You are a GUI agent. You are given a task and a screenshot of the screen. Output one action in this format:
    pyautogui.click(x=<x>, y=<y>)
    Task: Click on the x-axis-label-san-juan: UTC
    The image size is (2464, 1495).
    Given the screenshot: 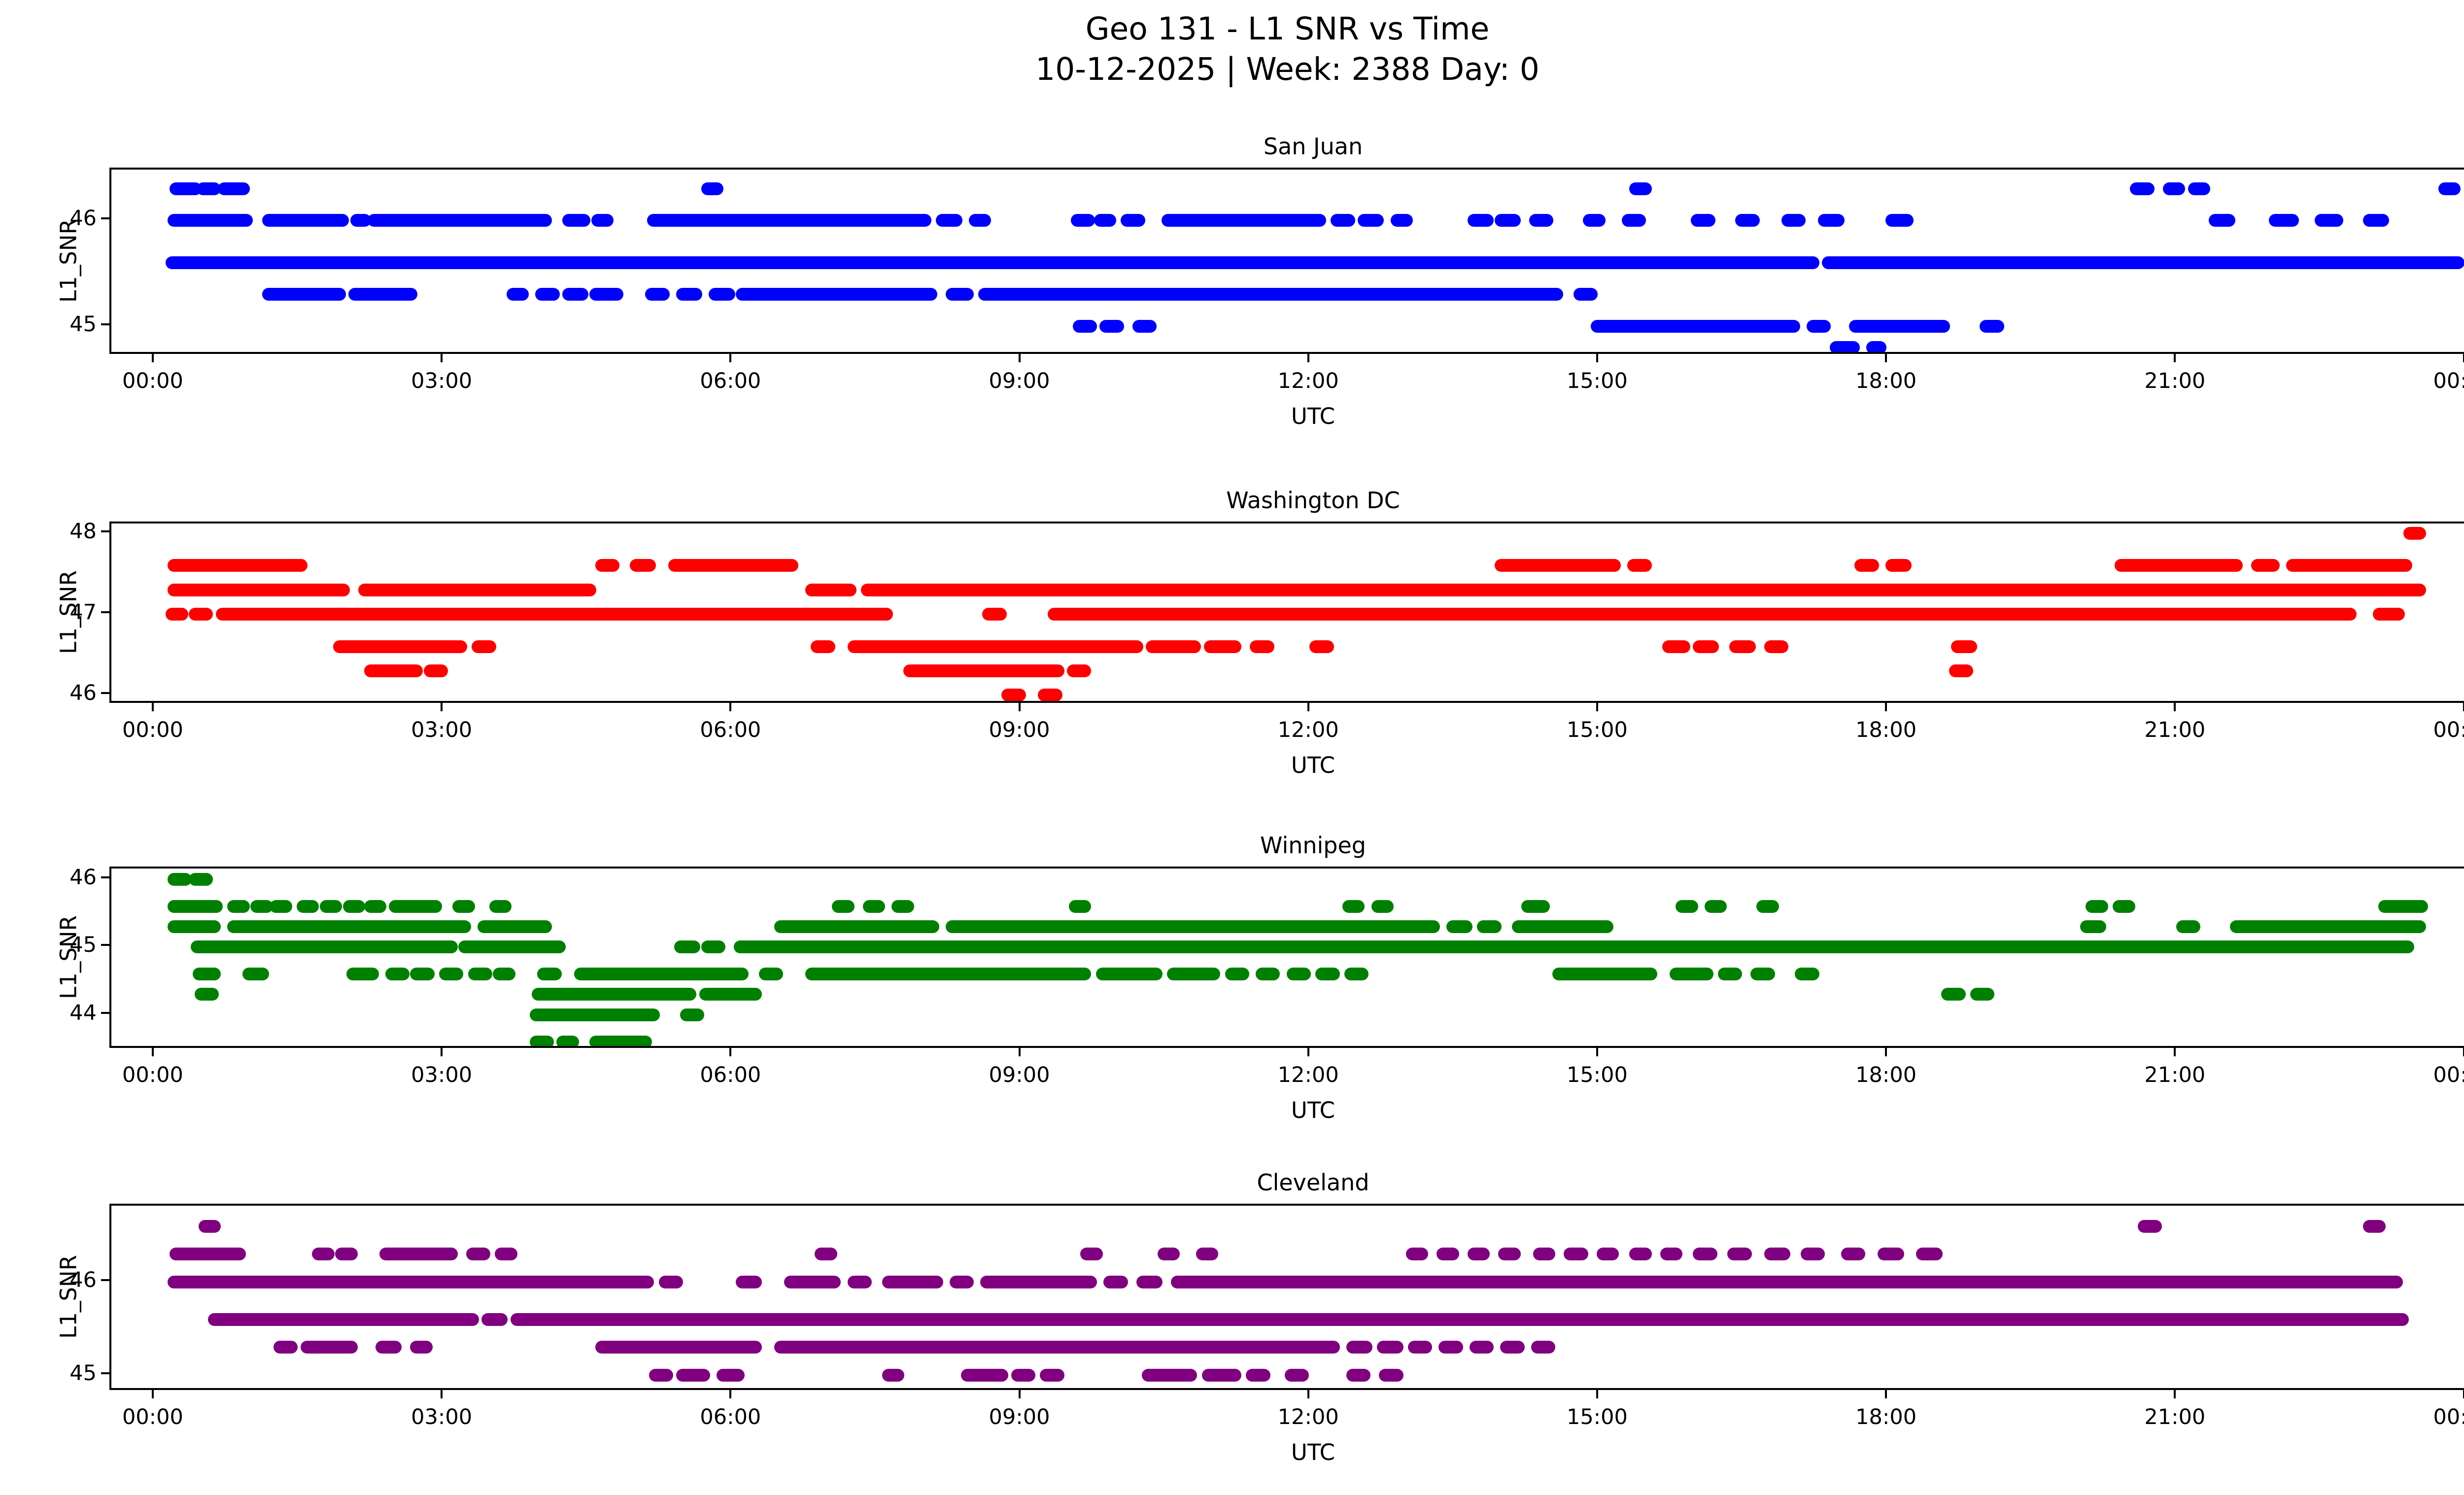 What is the action you would take?
    pyautogui.click(x=1313, y=416)
    